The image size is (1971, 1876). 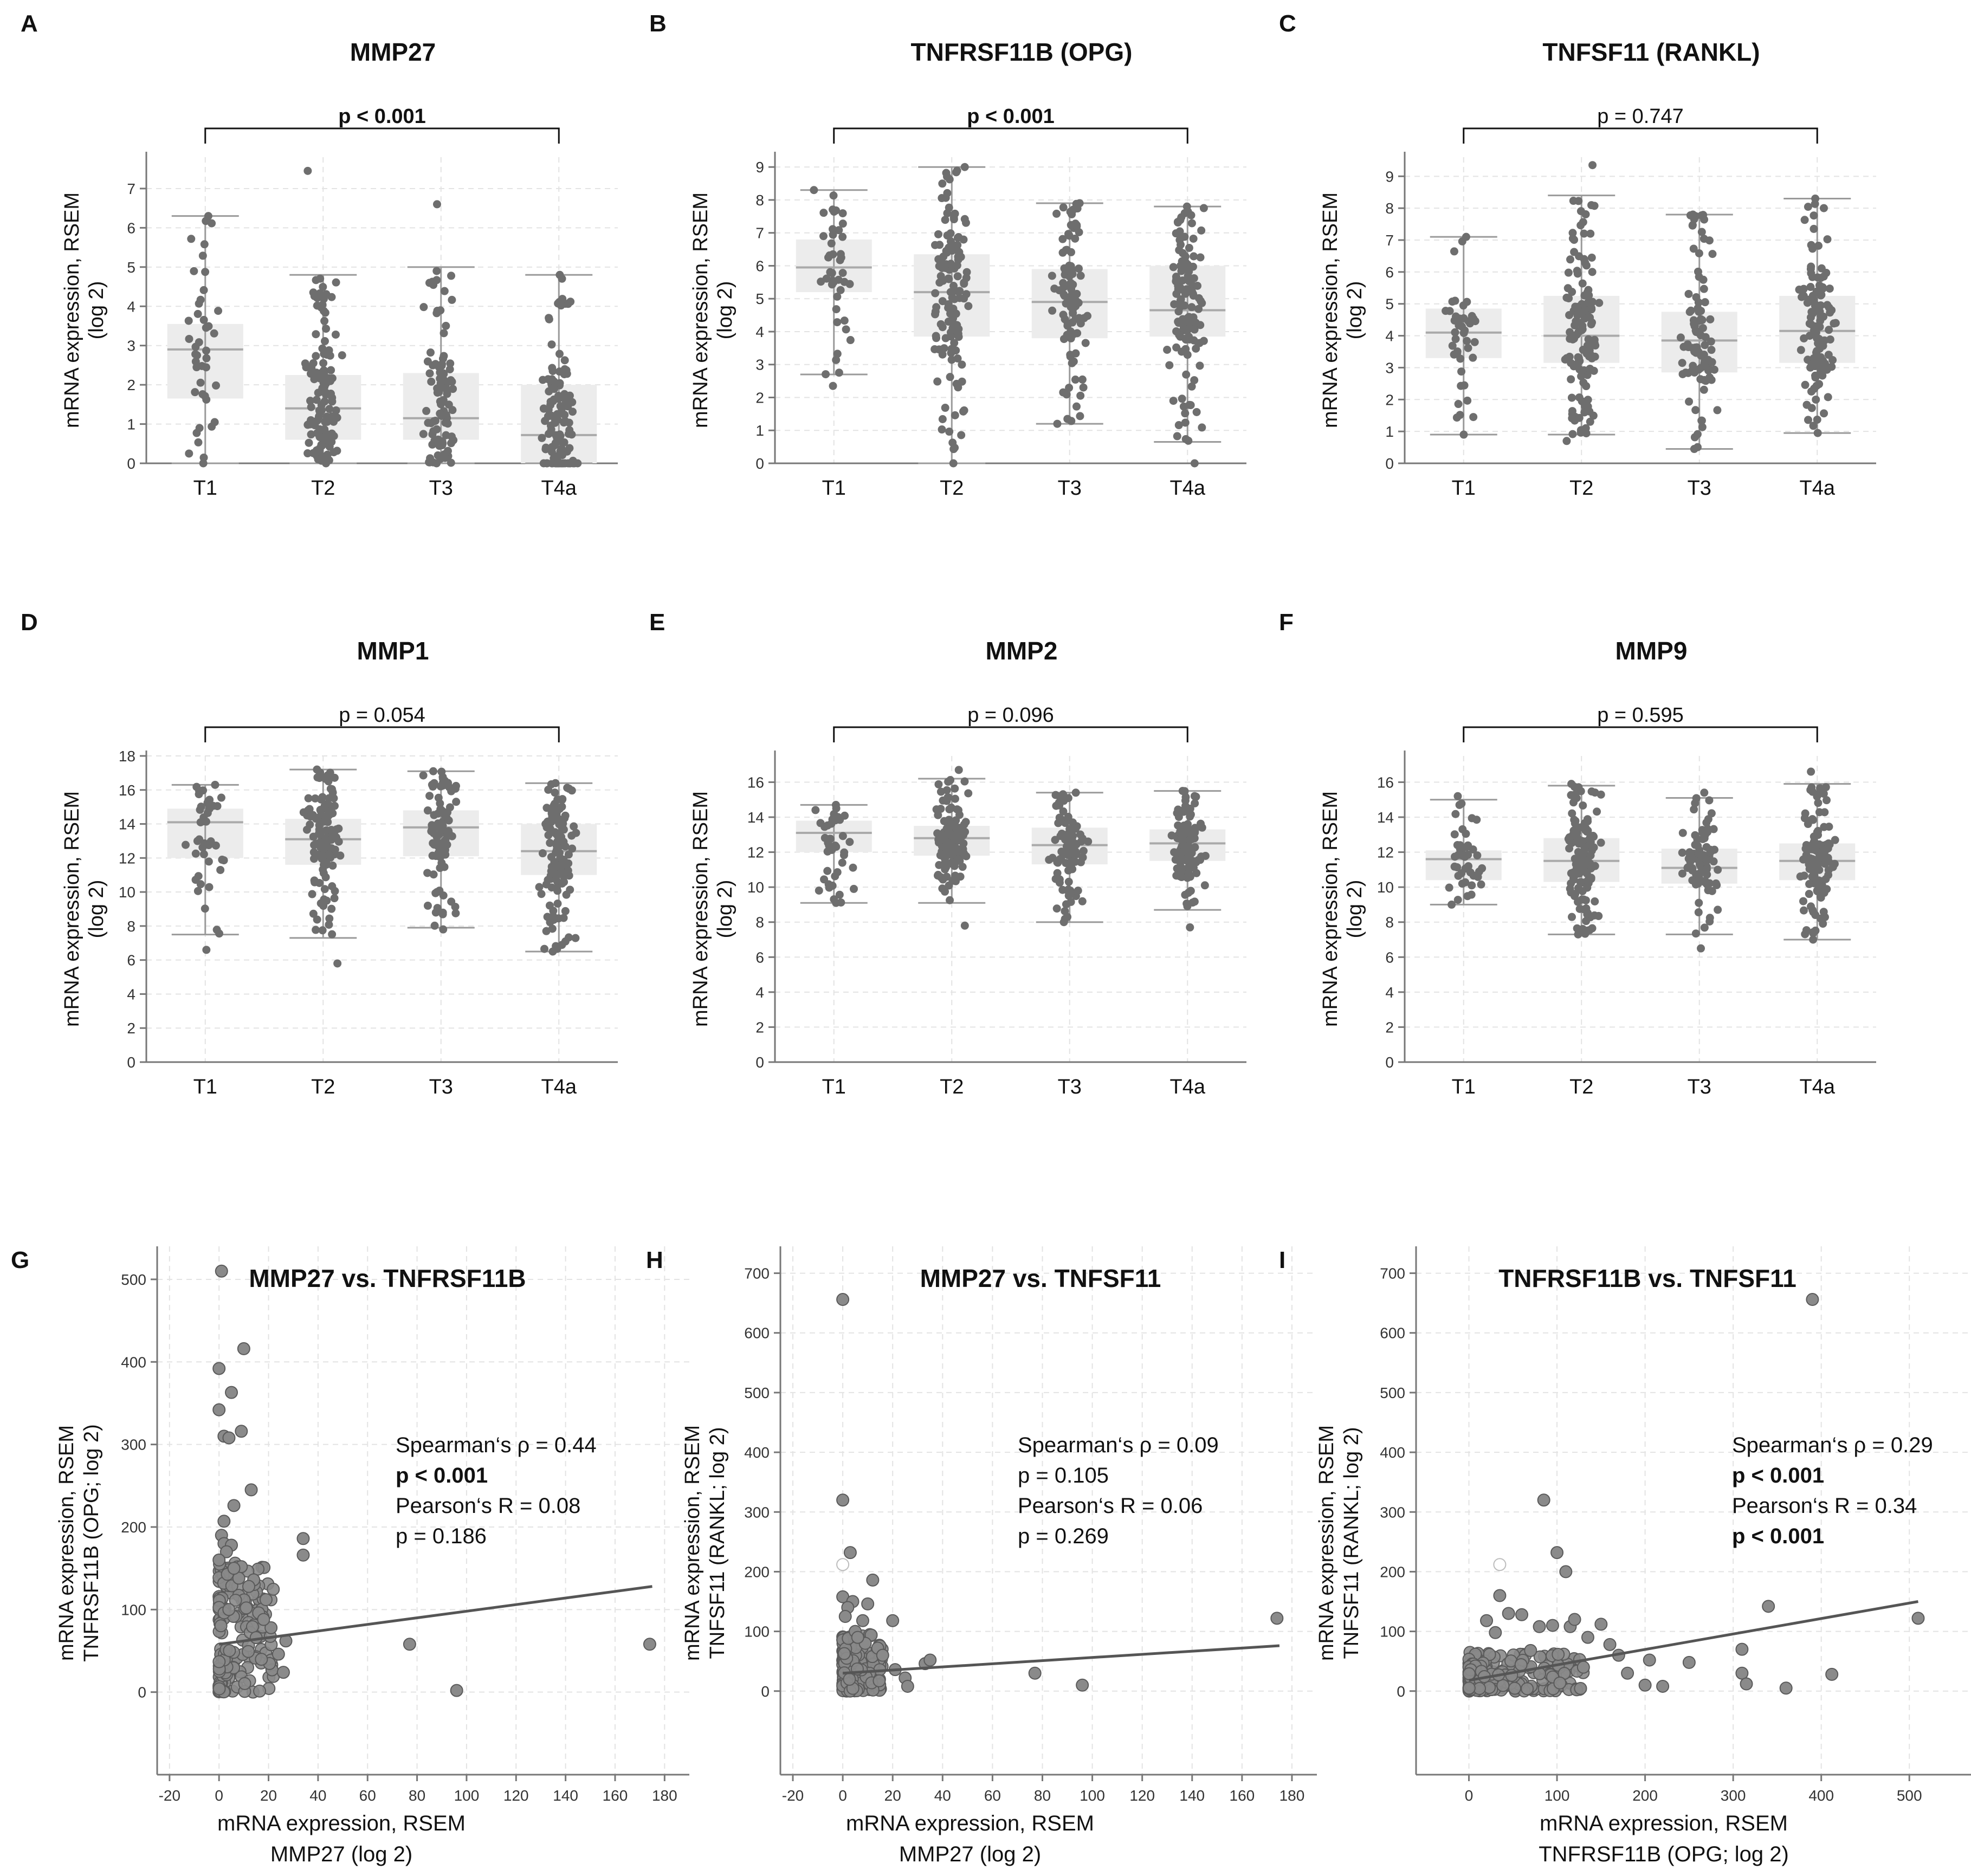 What do you see at coordinates (755, 852) in the screenshot?
I see `y-tick-label: 12` at bounding box center [755, 852].